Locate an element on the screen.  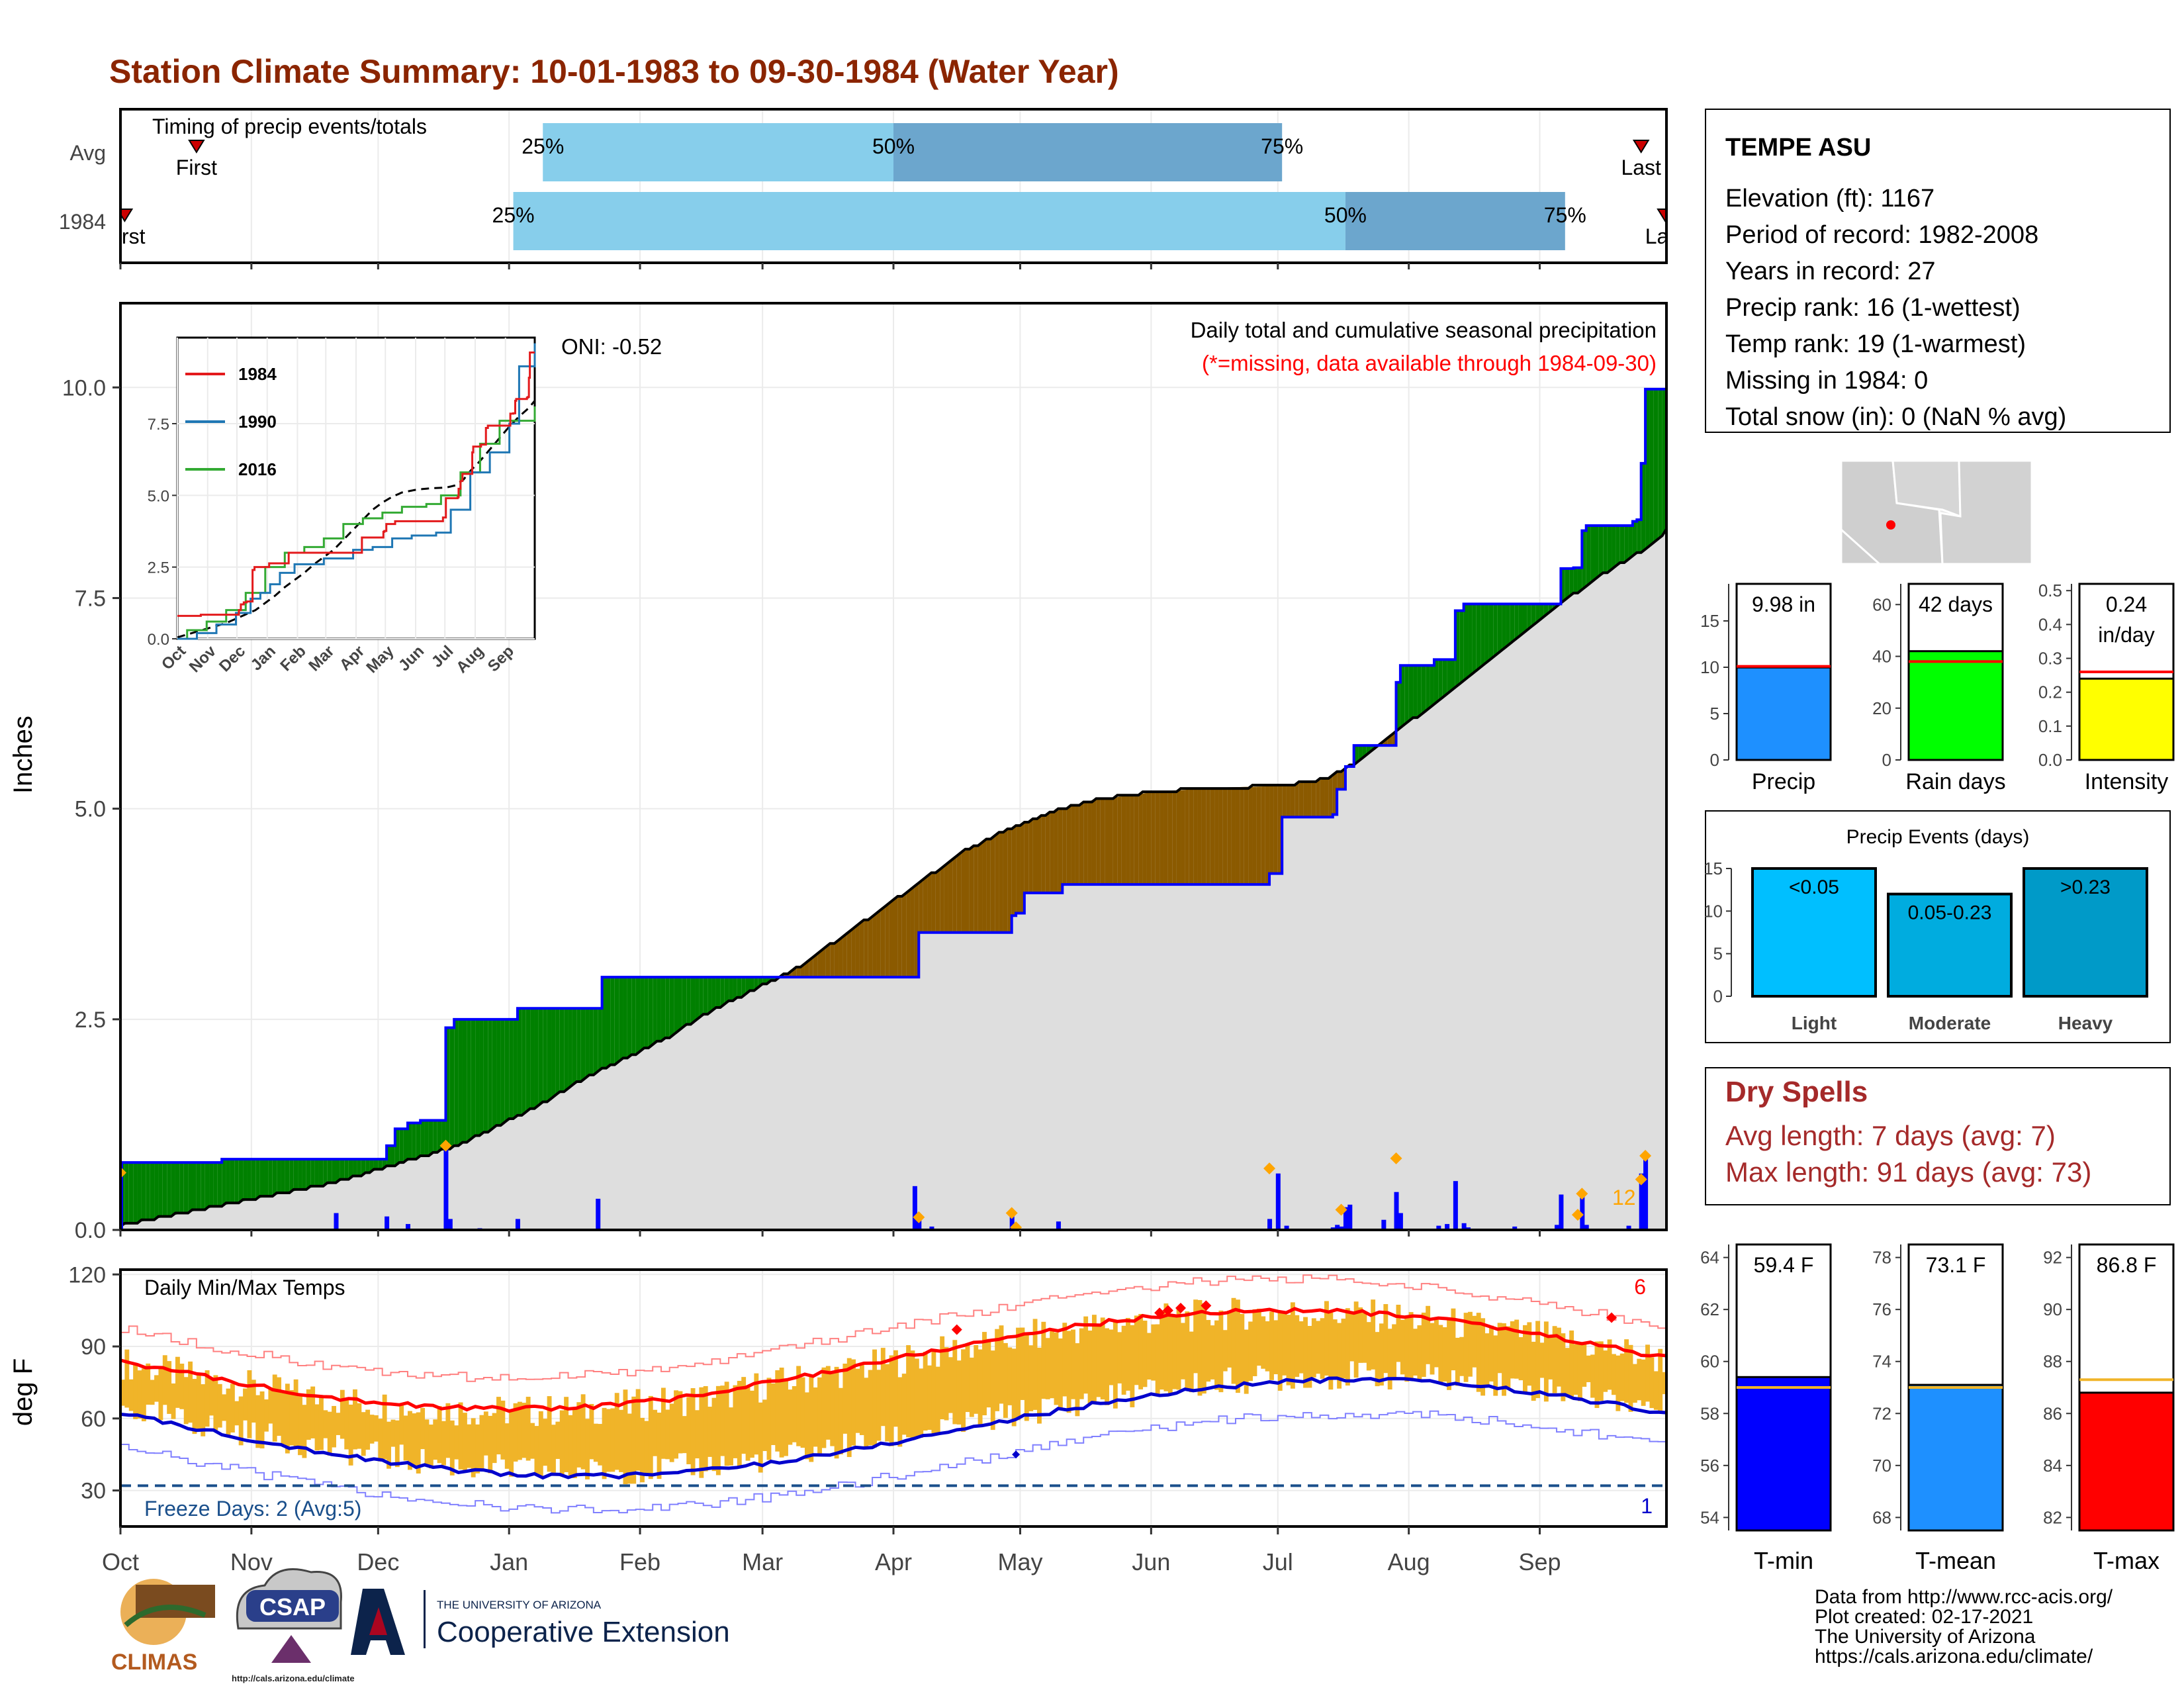
month-tick-label: Mar is located at coordinates (762, 1561).